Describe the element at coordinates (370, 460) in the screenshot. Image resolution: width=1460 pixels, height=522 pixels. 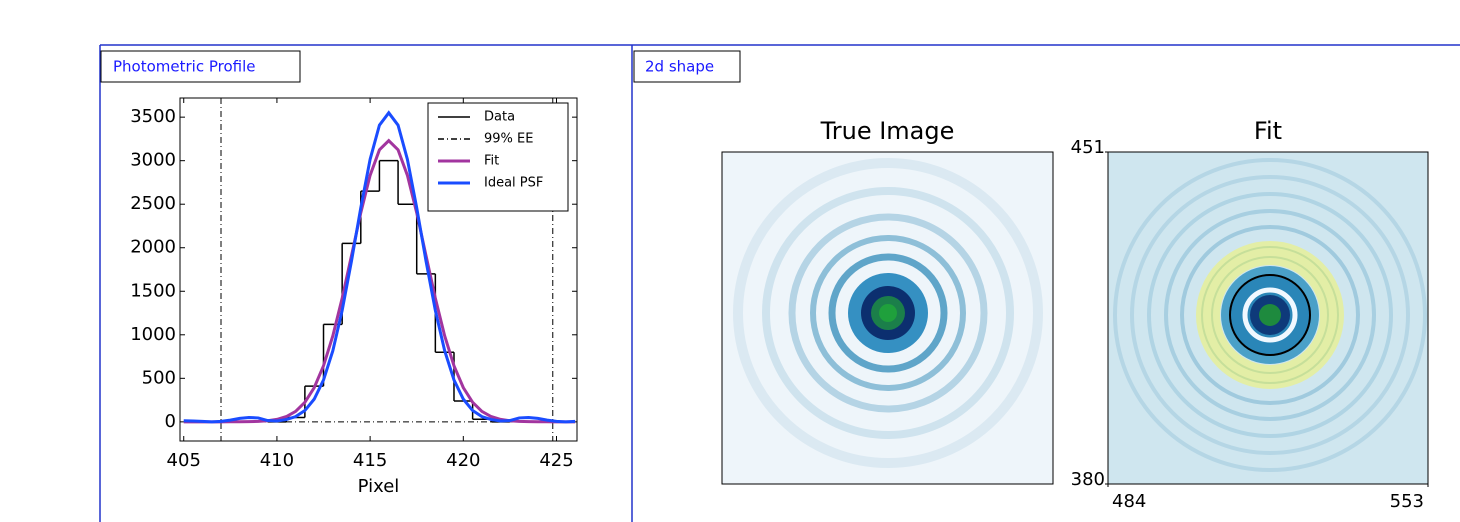
I see `x-tick-label: 415` at that location.